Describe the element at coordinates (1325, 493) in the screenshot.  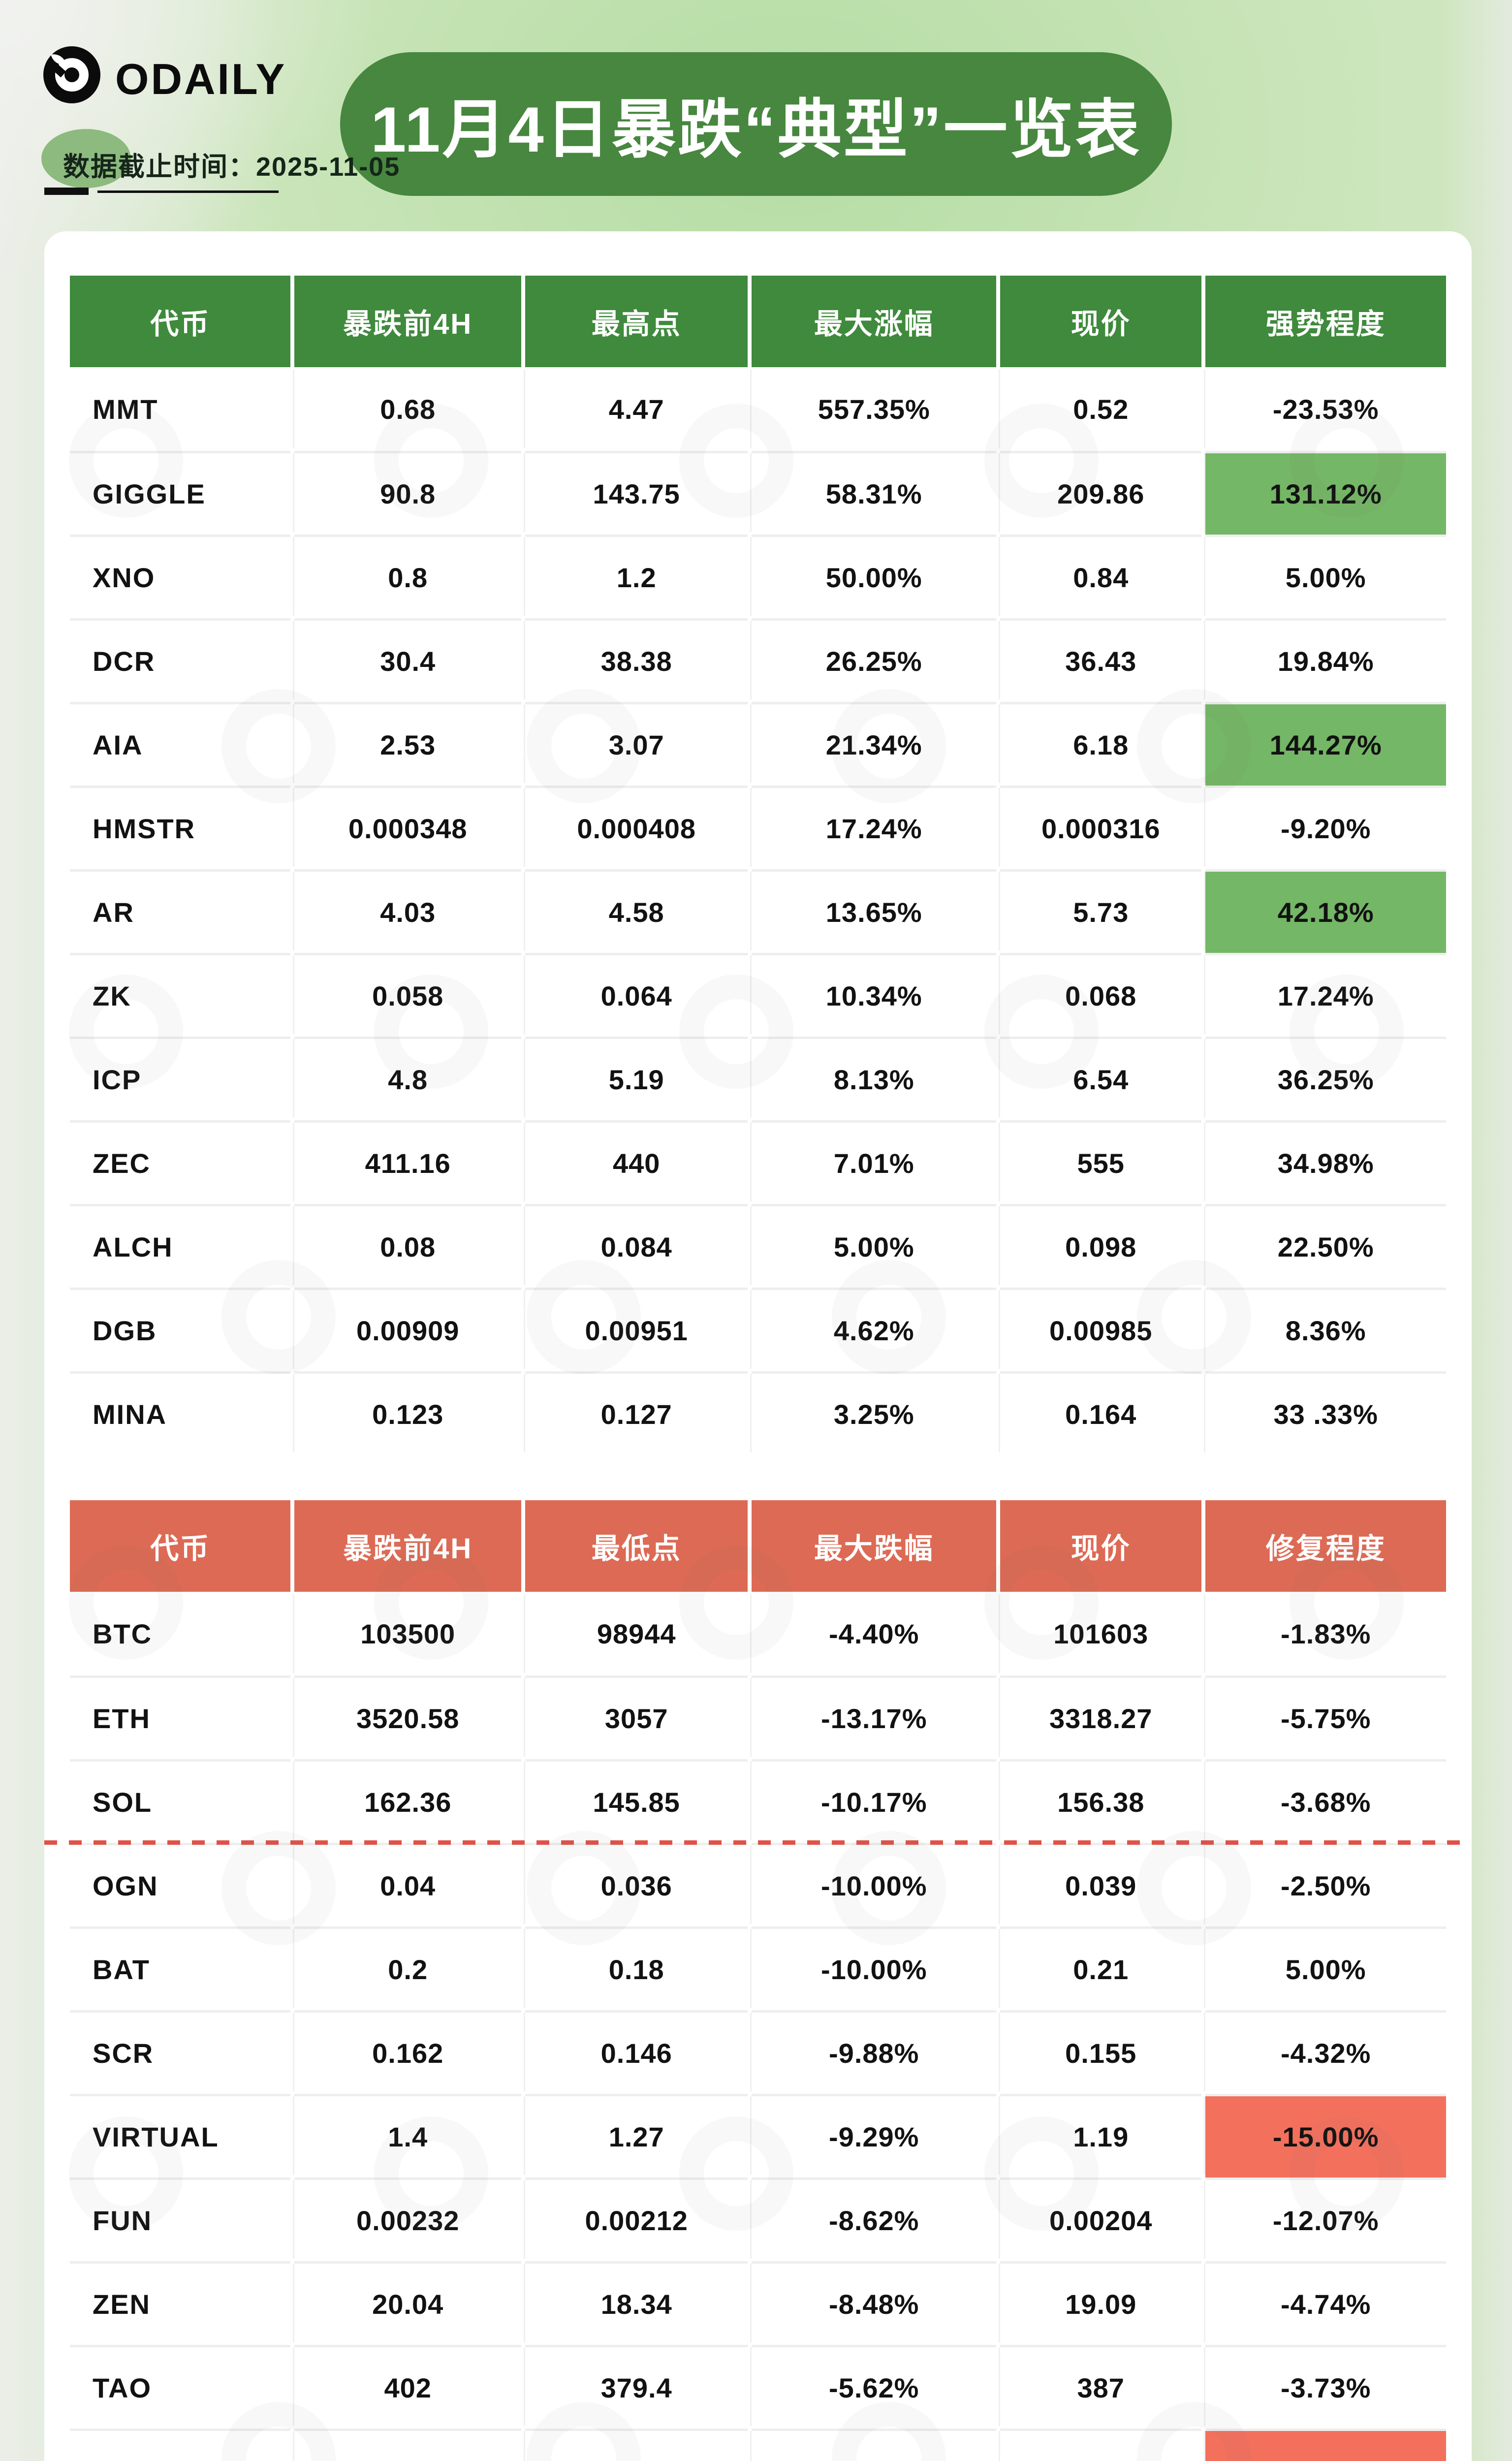
I see `cell-value-highlight: 131.12%` at that location.